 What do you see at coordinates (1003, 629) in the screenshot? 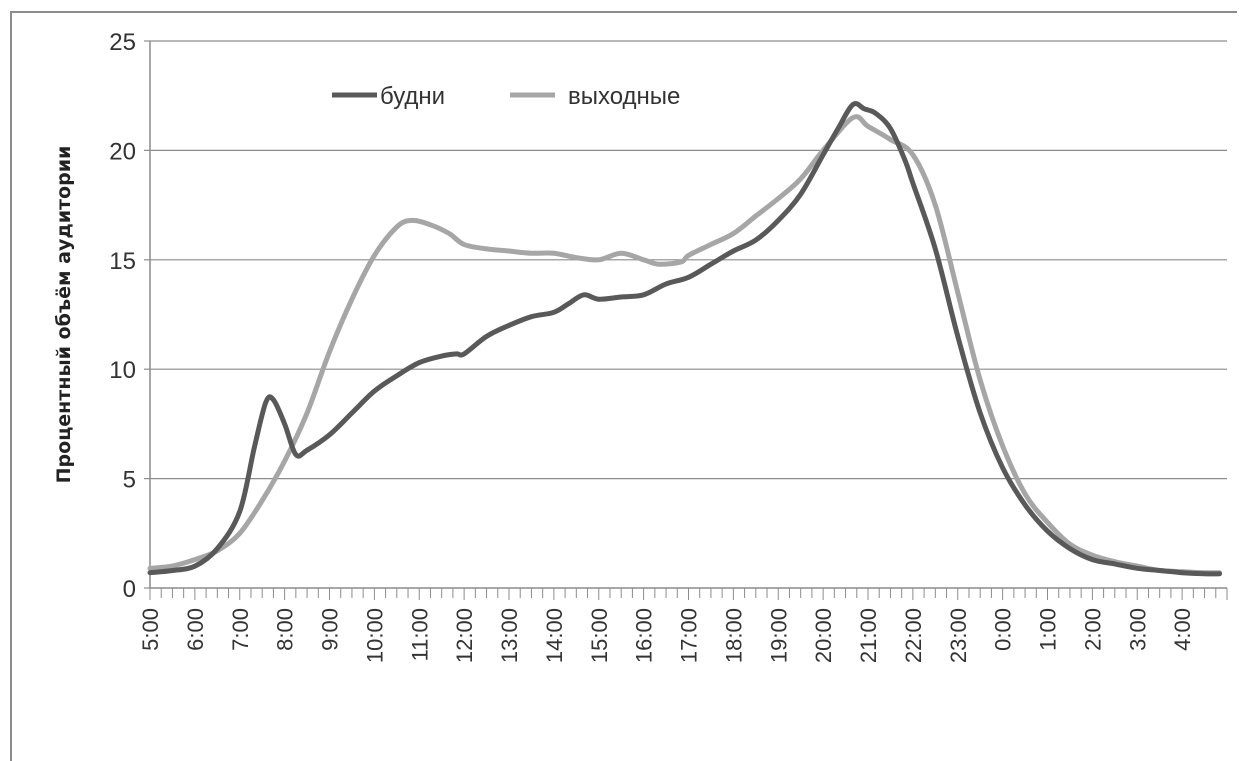
I see `x-tick-label: 0:00` at bounding box center [1003, 629].